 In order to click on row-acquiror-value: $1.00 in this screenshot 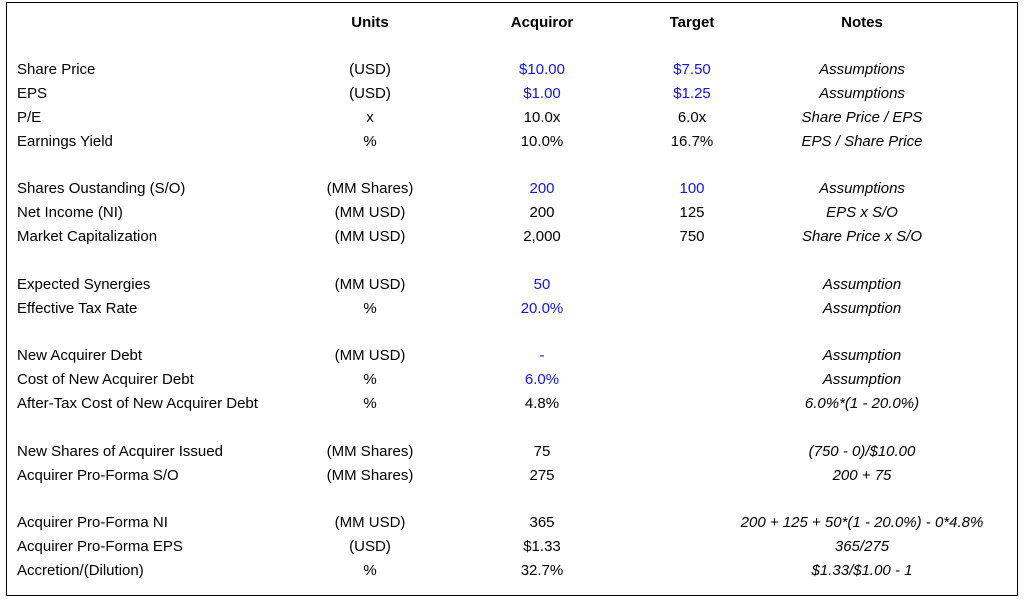, I will do `click(542, 93)`.